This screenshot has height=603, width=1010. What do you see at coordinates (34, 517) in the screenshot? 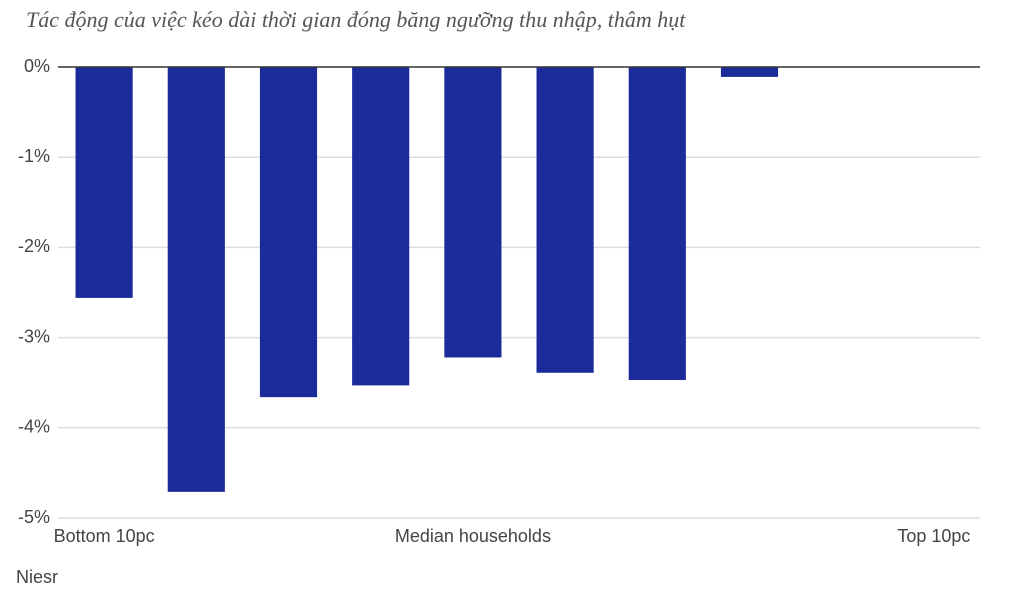
I see `y-tick-label: -5%` at bounding box center [34, 517].